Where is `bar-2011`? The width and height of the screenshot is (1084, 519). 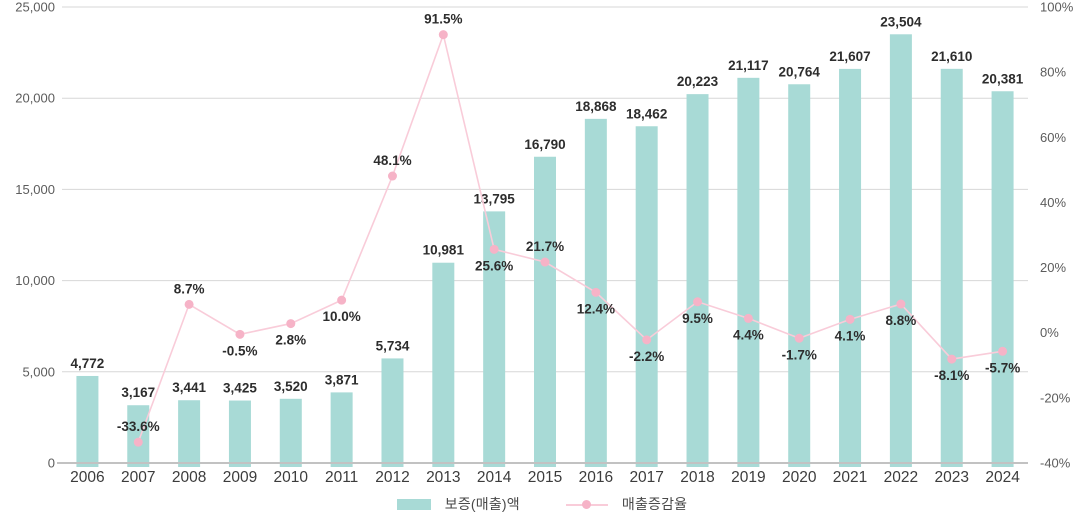
bar-2011 is located at coordinates (341, 429).